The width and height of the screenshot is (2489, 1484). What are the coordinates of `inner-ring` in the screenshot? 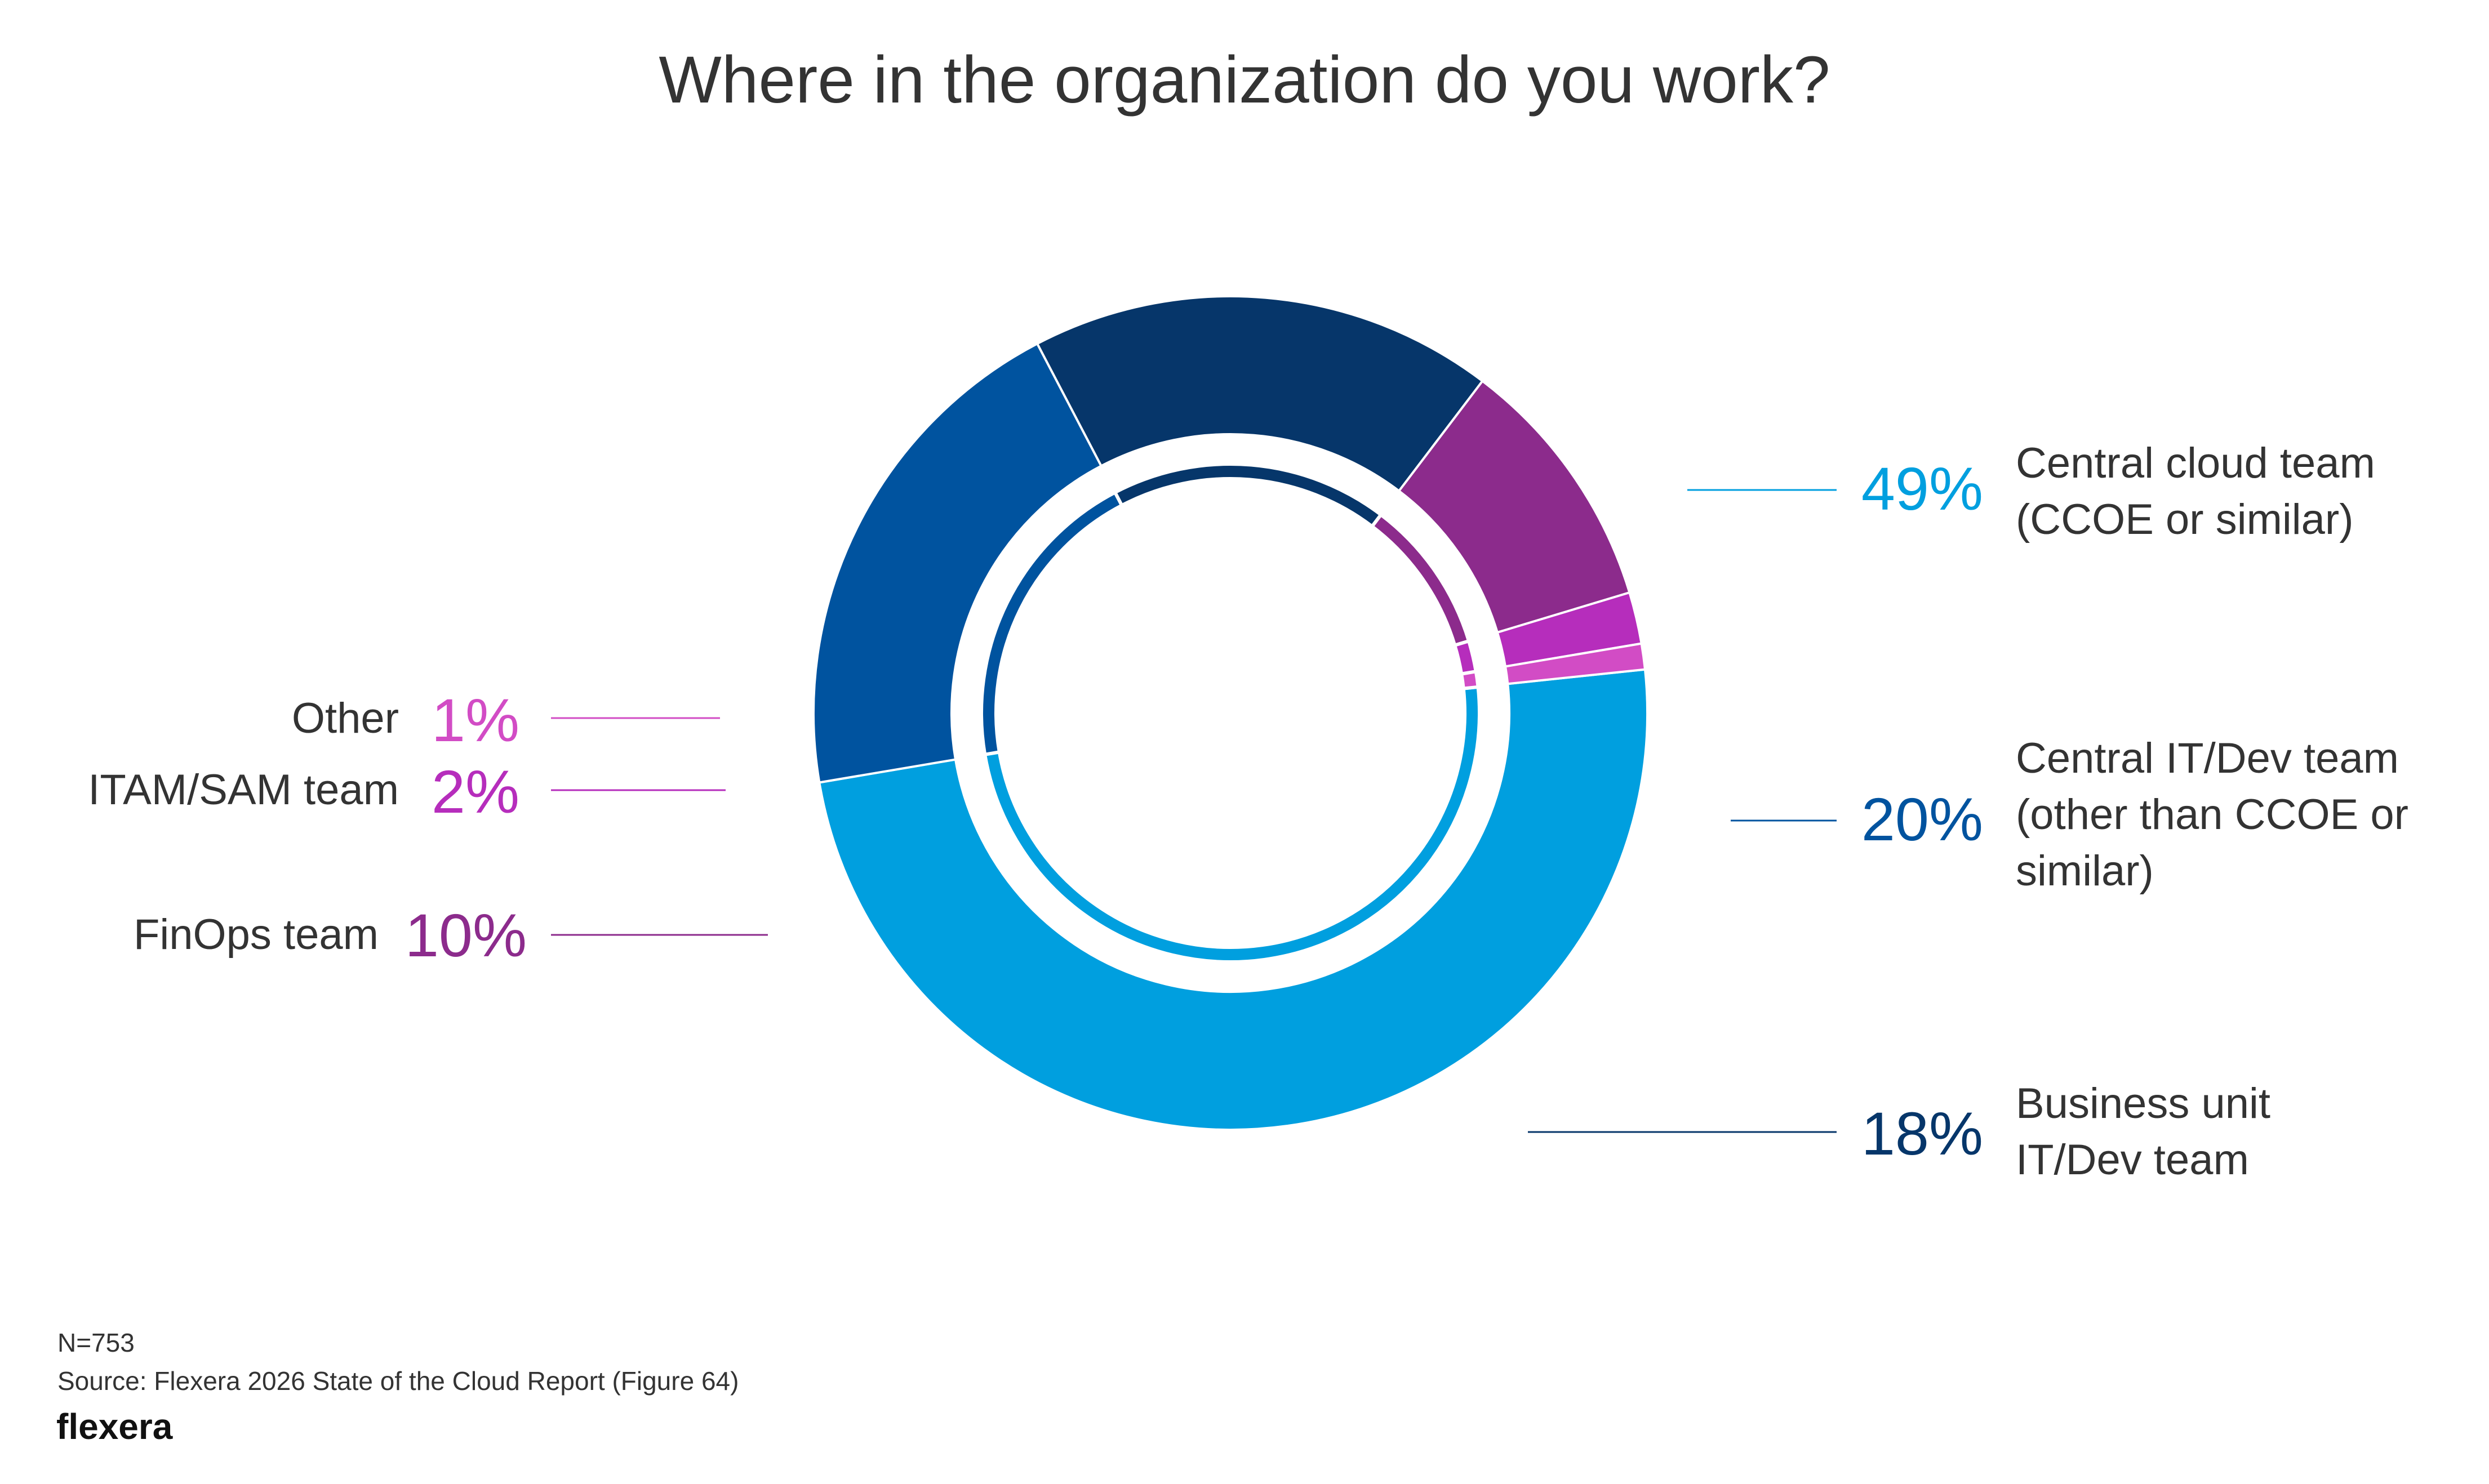 It's located at (1230, 713).